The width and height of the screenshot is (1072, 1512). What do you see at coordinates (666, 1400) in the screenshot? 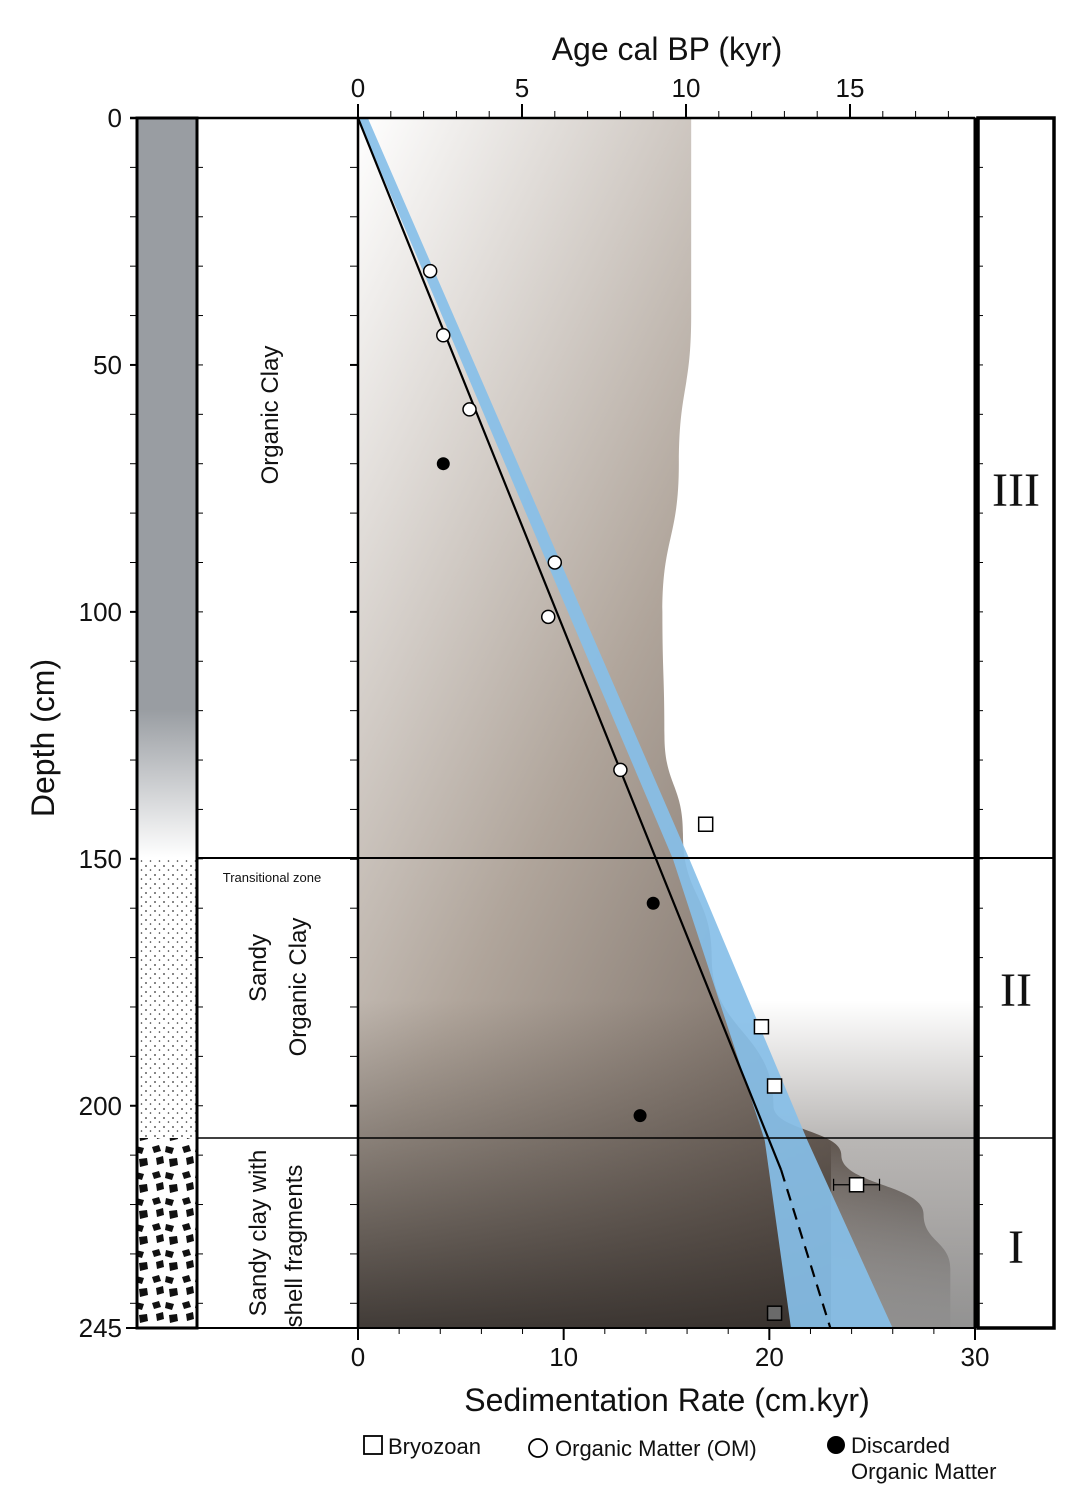
I see `rate-axis-title: Sedimentation Rate (cm.kyr)` at bounding box center [666, 1400].